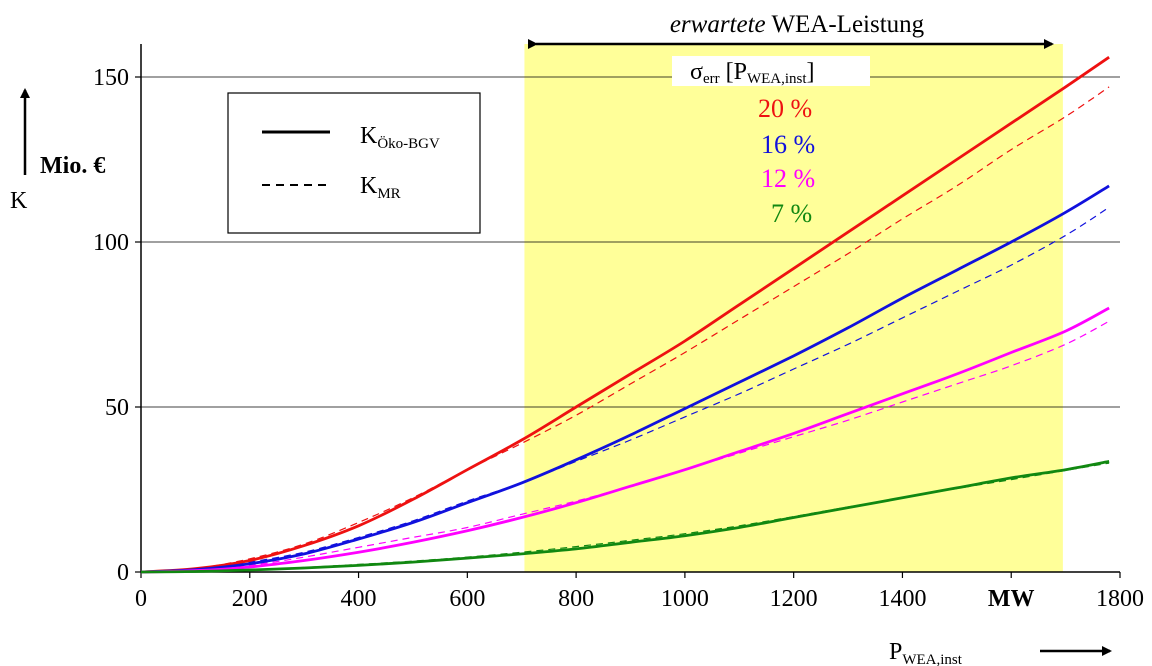 The image size is (1152, 666). I want to click on x-tick-label: 1000, so click(685, 599).